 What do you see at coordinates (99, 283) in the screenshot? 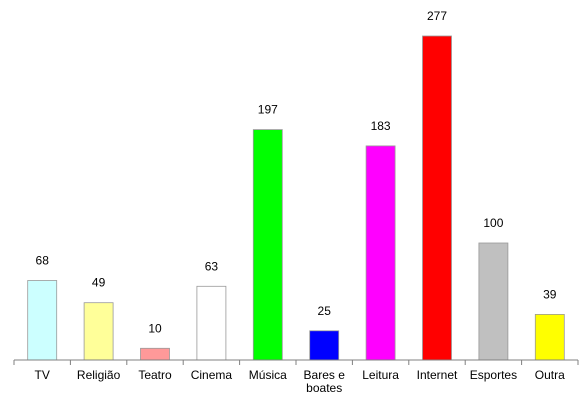
I see `data-label-1: 49` at bounding box center [99, 283].